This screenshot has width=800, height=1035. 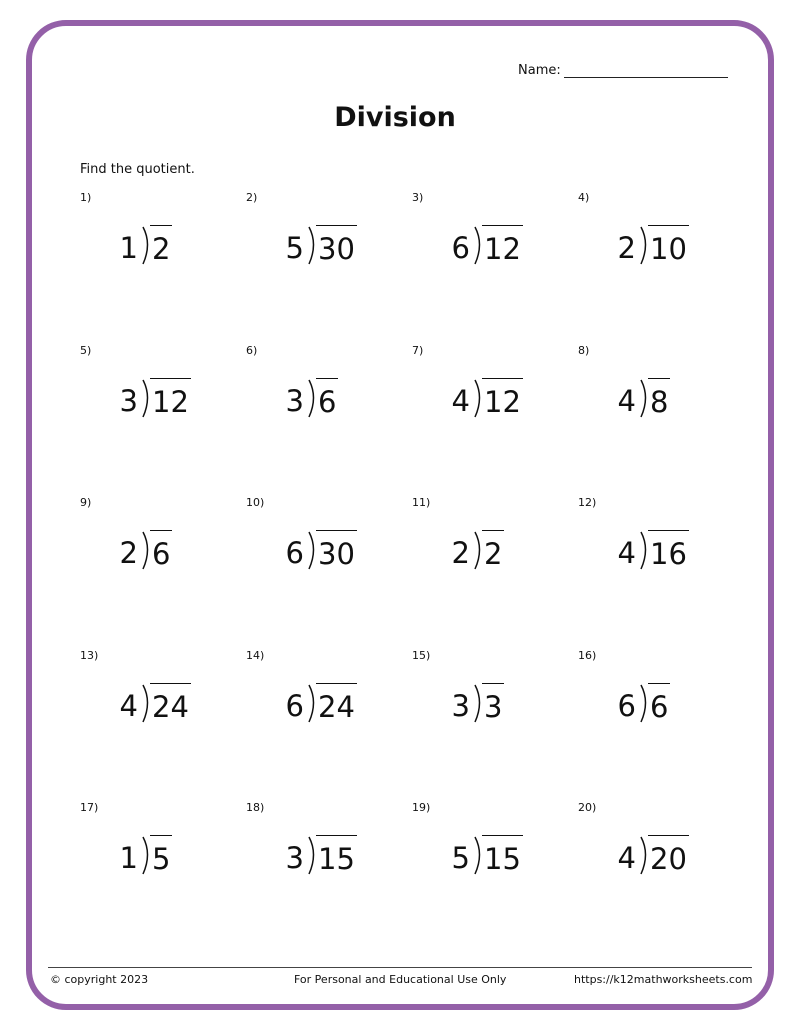 What do you see at coordinates (86, 197) in the screenshot?
I see `problem-number: 1)` at bounding box center [86, 197].